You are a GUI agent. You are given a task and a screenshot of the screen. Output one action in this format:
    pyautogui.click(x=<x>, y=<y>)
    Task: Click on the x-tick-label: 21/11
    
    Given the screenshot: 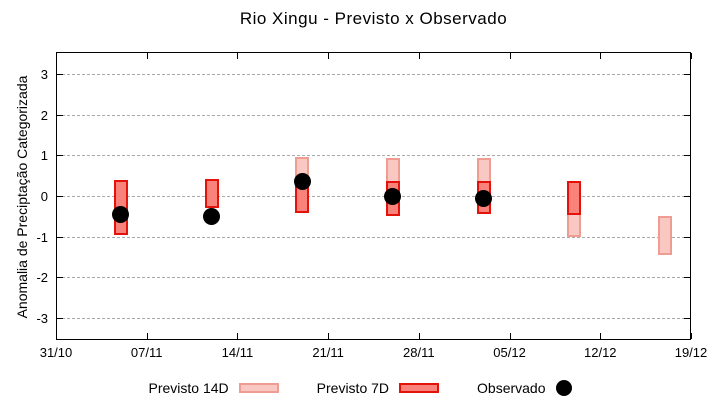 What is the action you would take?
    pyautogui.click(x=328, y=352)
    